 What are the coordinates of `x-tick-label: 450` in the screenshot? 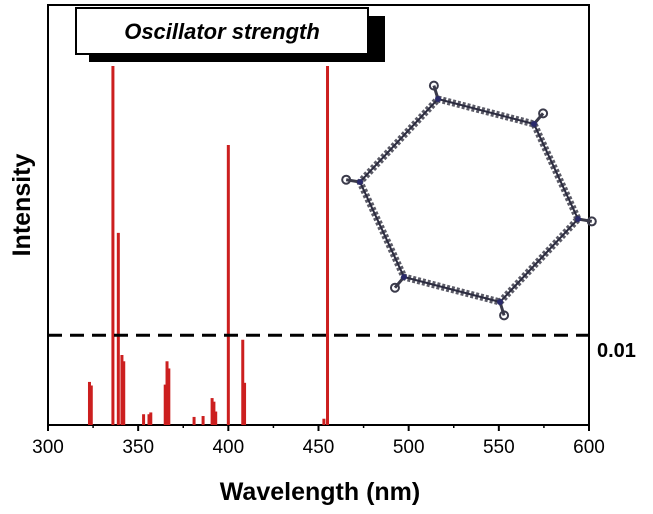 It's located at (319, 447).